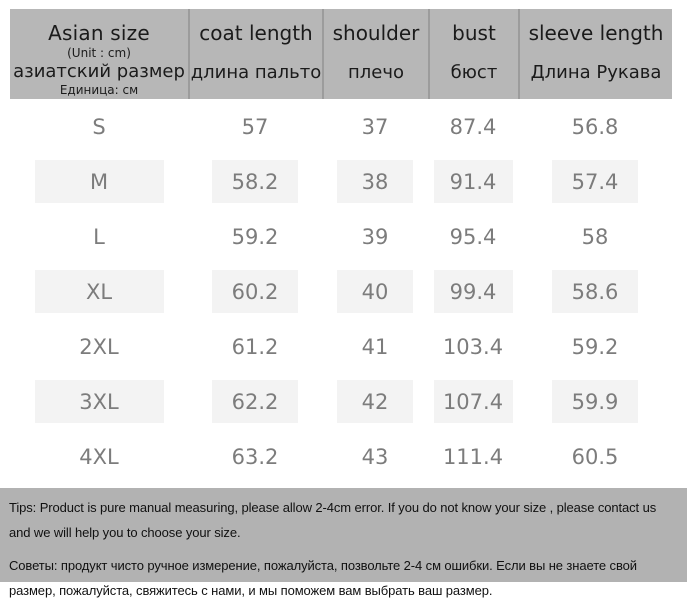 The width and height of the screenshot is (687, 603). I want to click on bust-value: 91.4, so click(473, 181).